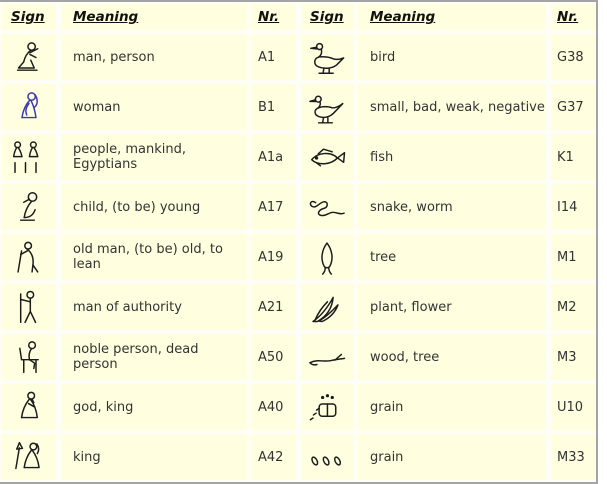 This screenshot has width=607, height=484. Describe the element at coordinates (570, 57) in the screenshot. I see `nr-text: G38` at that location.